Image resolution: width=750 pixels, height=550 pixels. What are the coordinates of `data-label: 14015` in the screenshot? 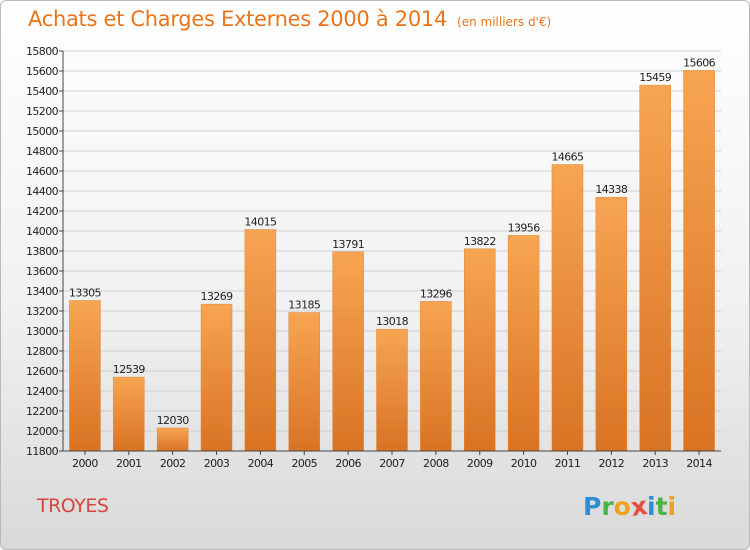 It's located at (260, 222).